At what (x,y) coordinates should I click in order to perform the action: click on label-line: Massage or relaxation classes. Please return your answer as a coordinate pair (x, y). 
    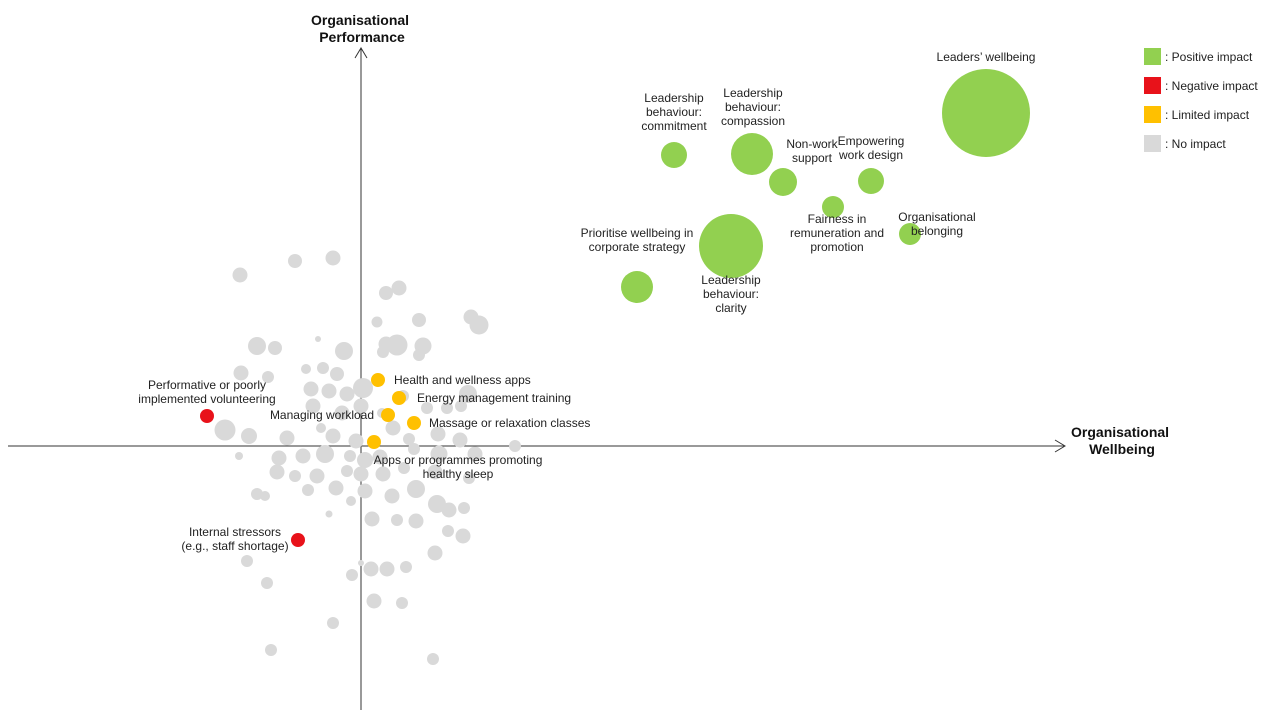
    Looking at the image, I should click on (509, 423).